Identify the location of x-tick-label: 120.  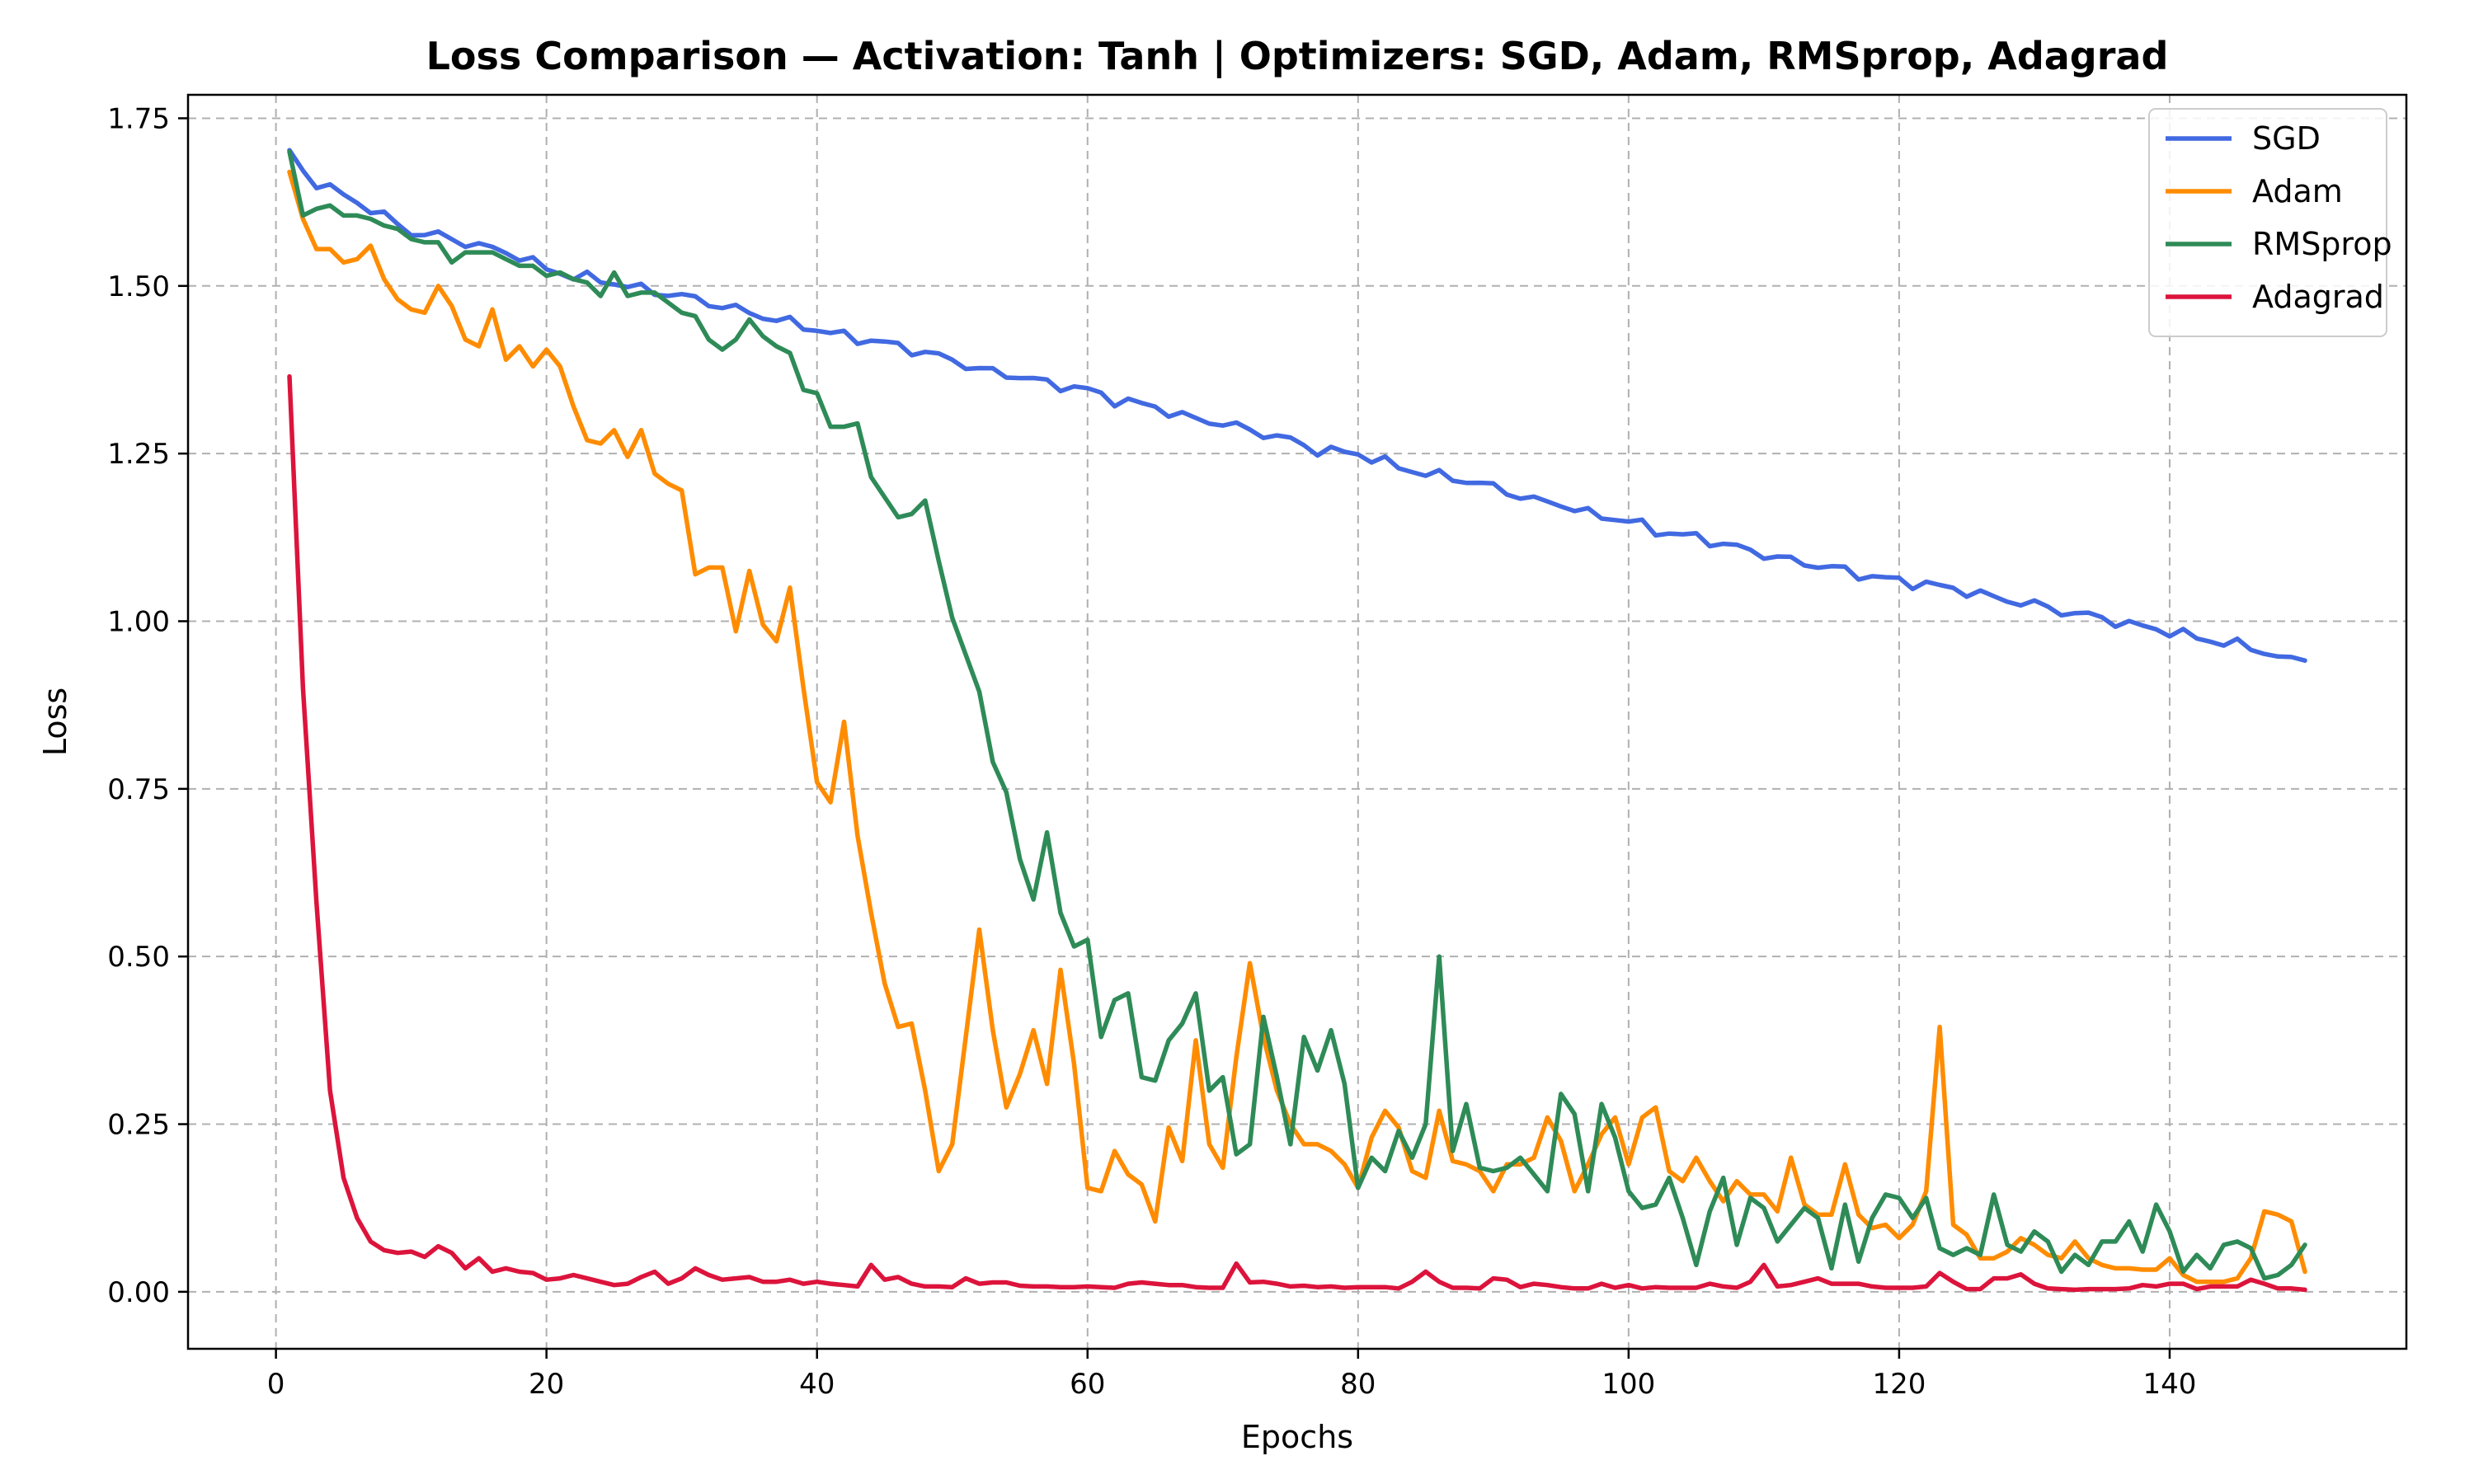
(1899, 1384).